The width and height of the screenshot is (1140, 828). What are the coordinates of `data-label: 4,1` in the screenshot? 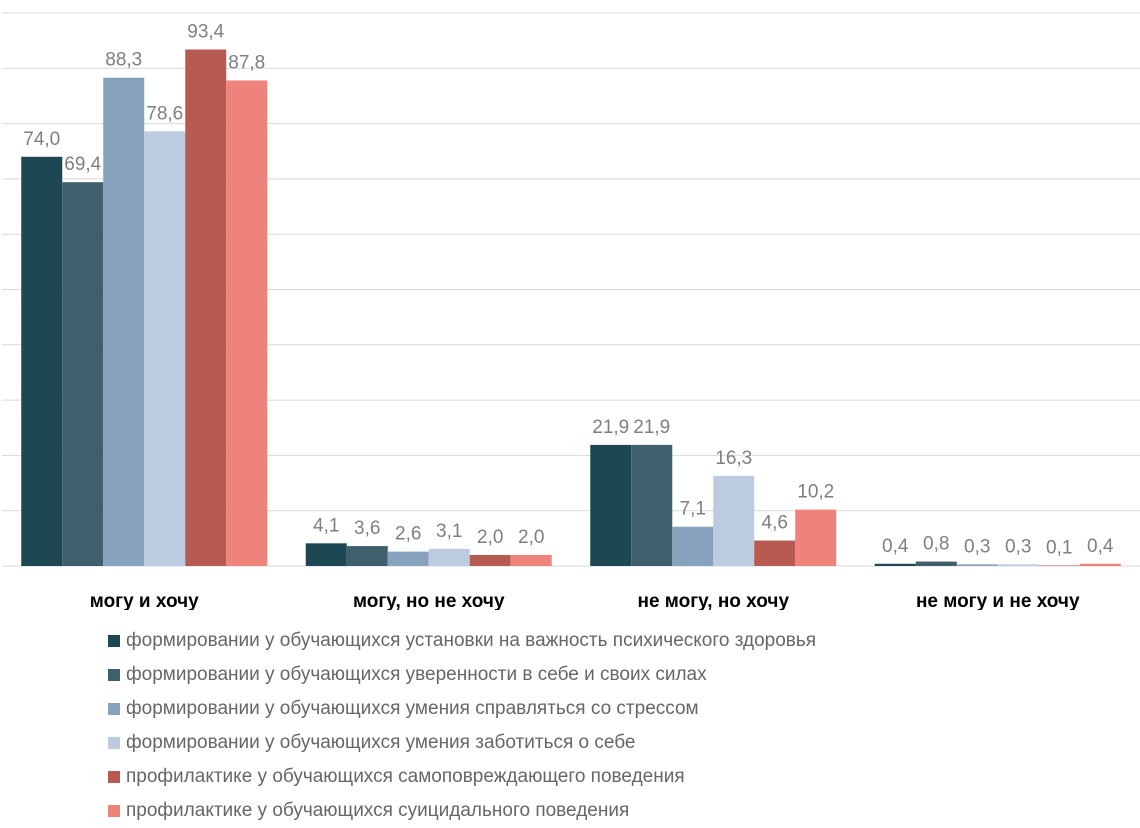 It's located at (326, 525).